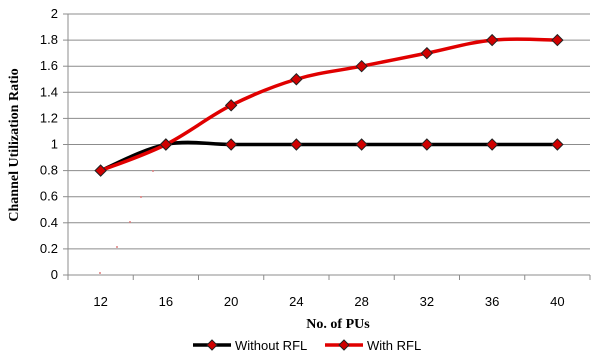 This screenshot has height=356, width=604. I want to click on y-tick-label: 0.2, so click(49, 248).